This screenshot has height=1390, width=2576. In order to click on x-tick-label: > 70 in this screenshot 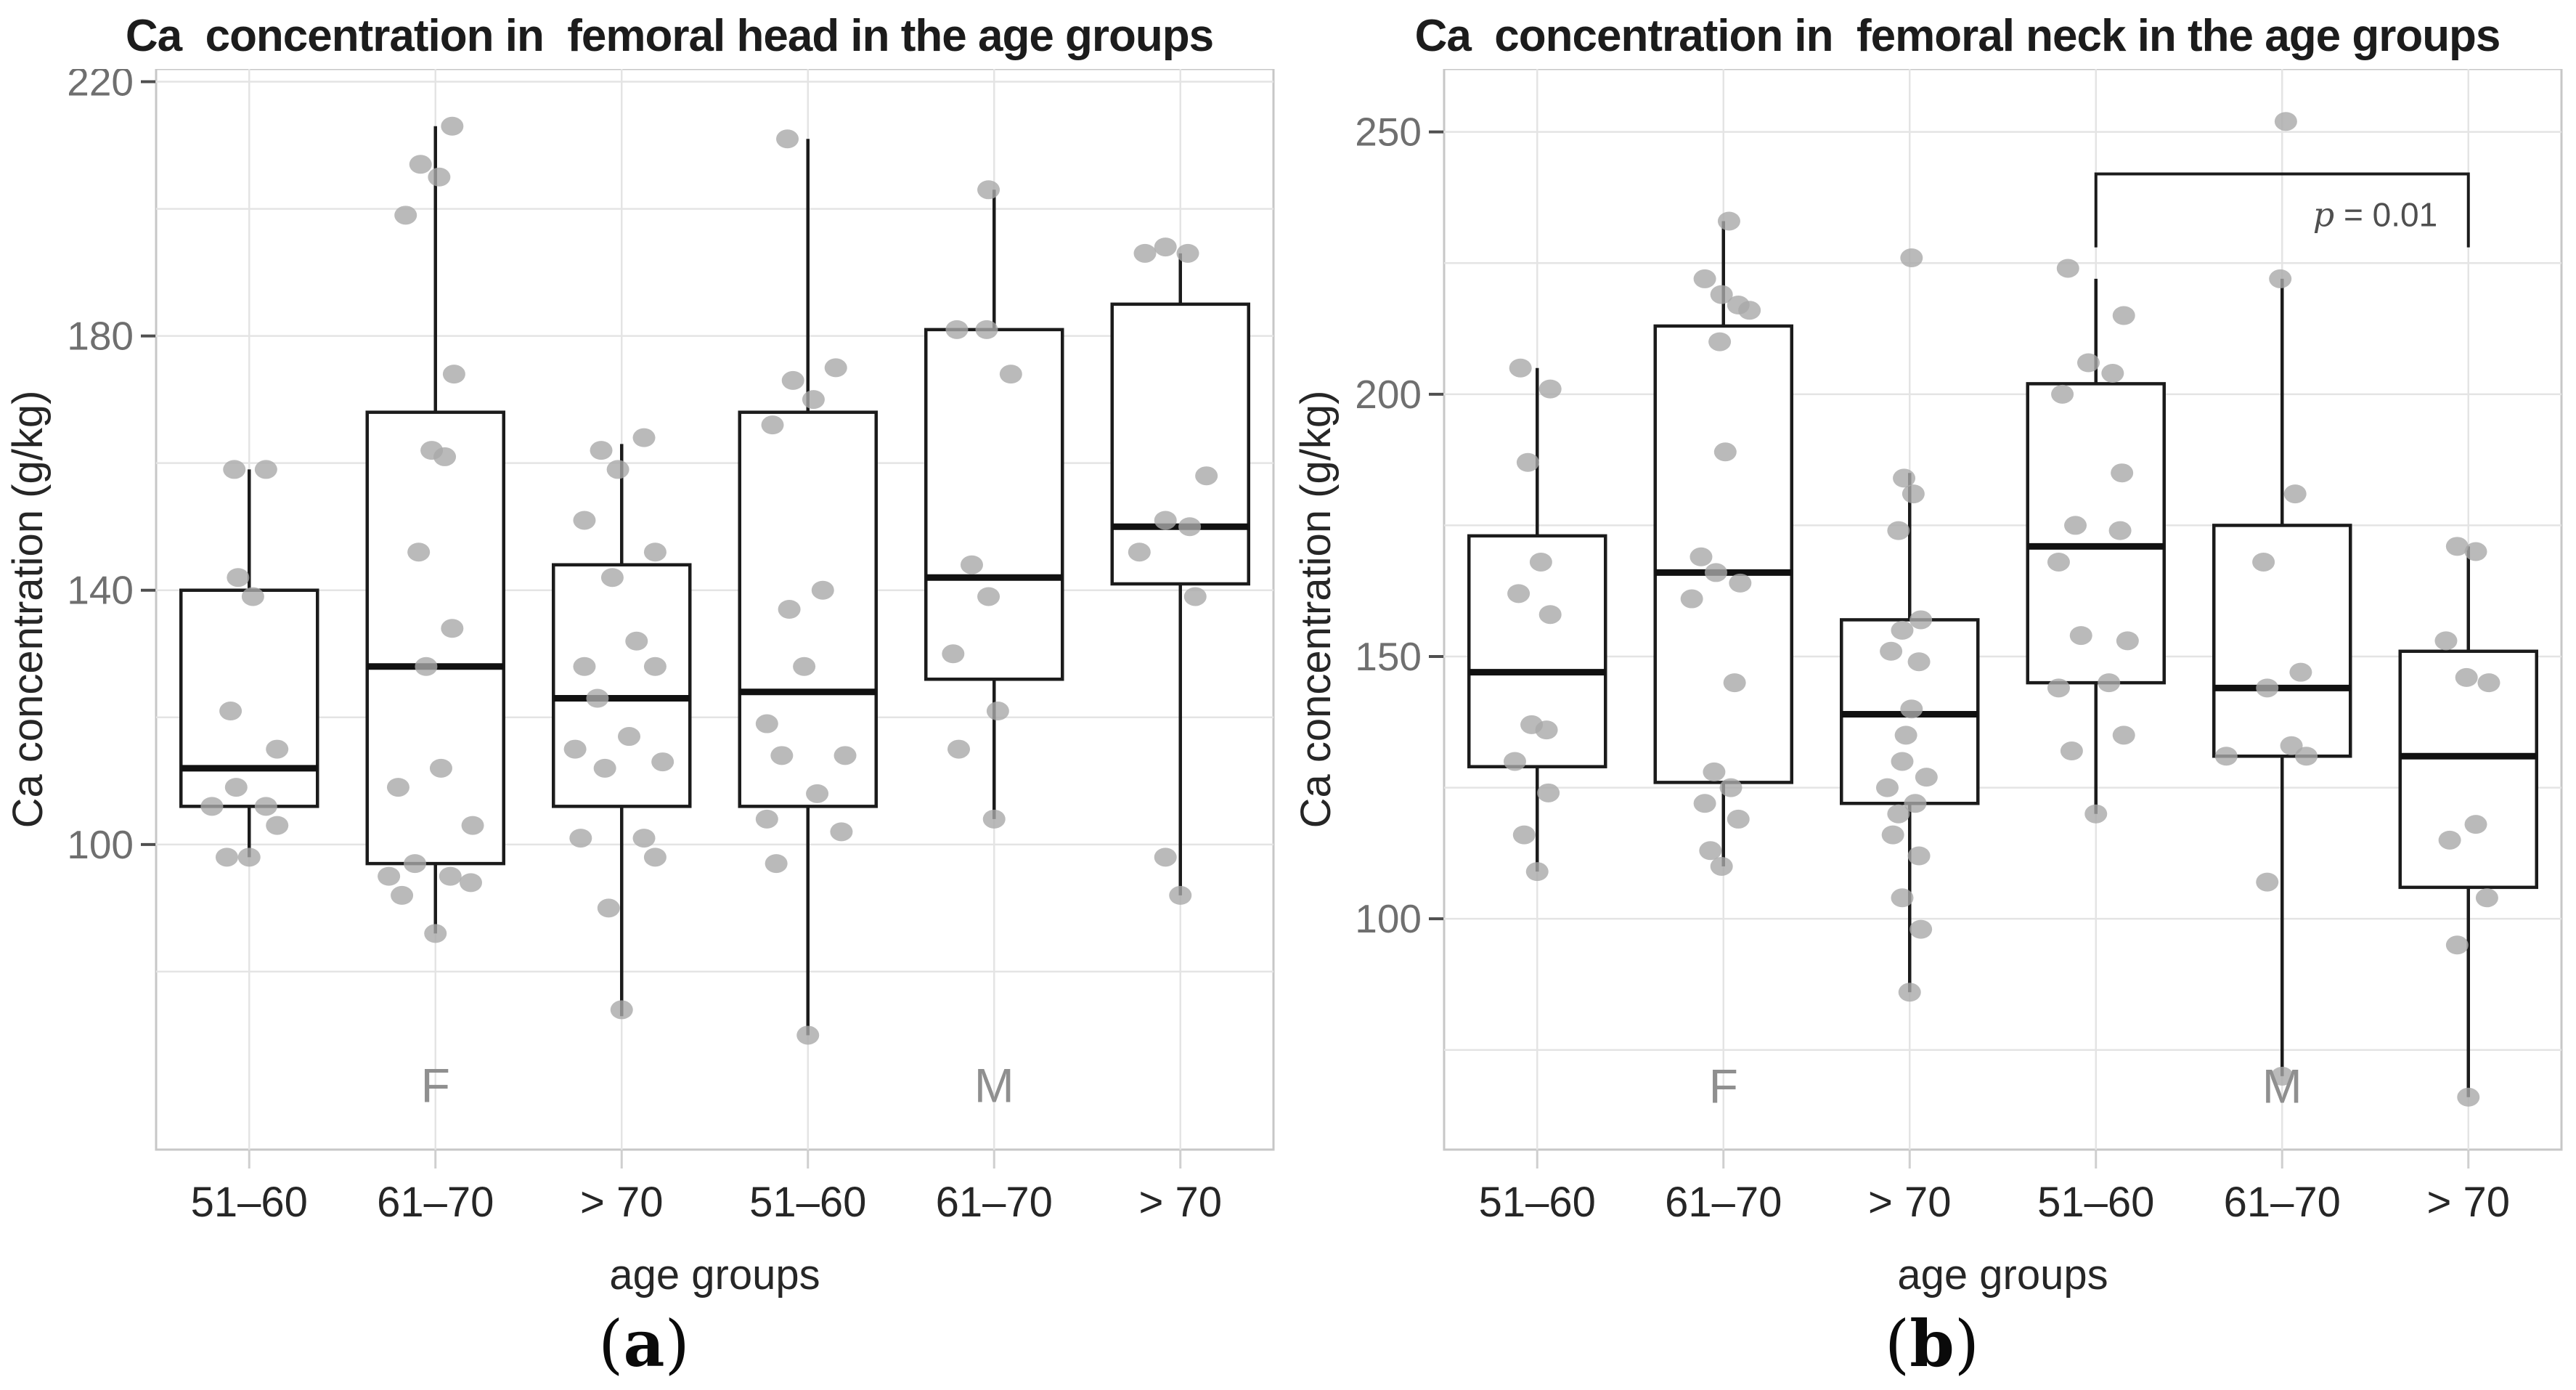, I will do `click(622, 1202)`.